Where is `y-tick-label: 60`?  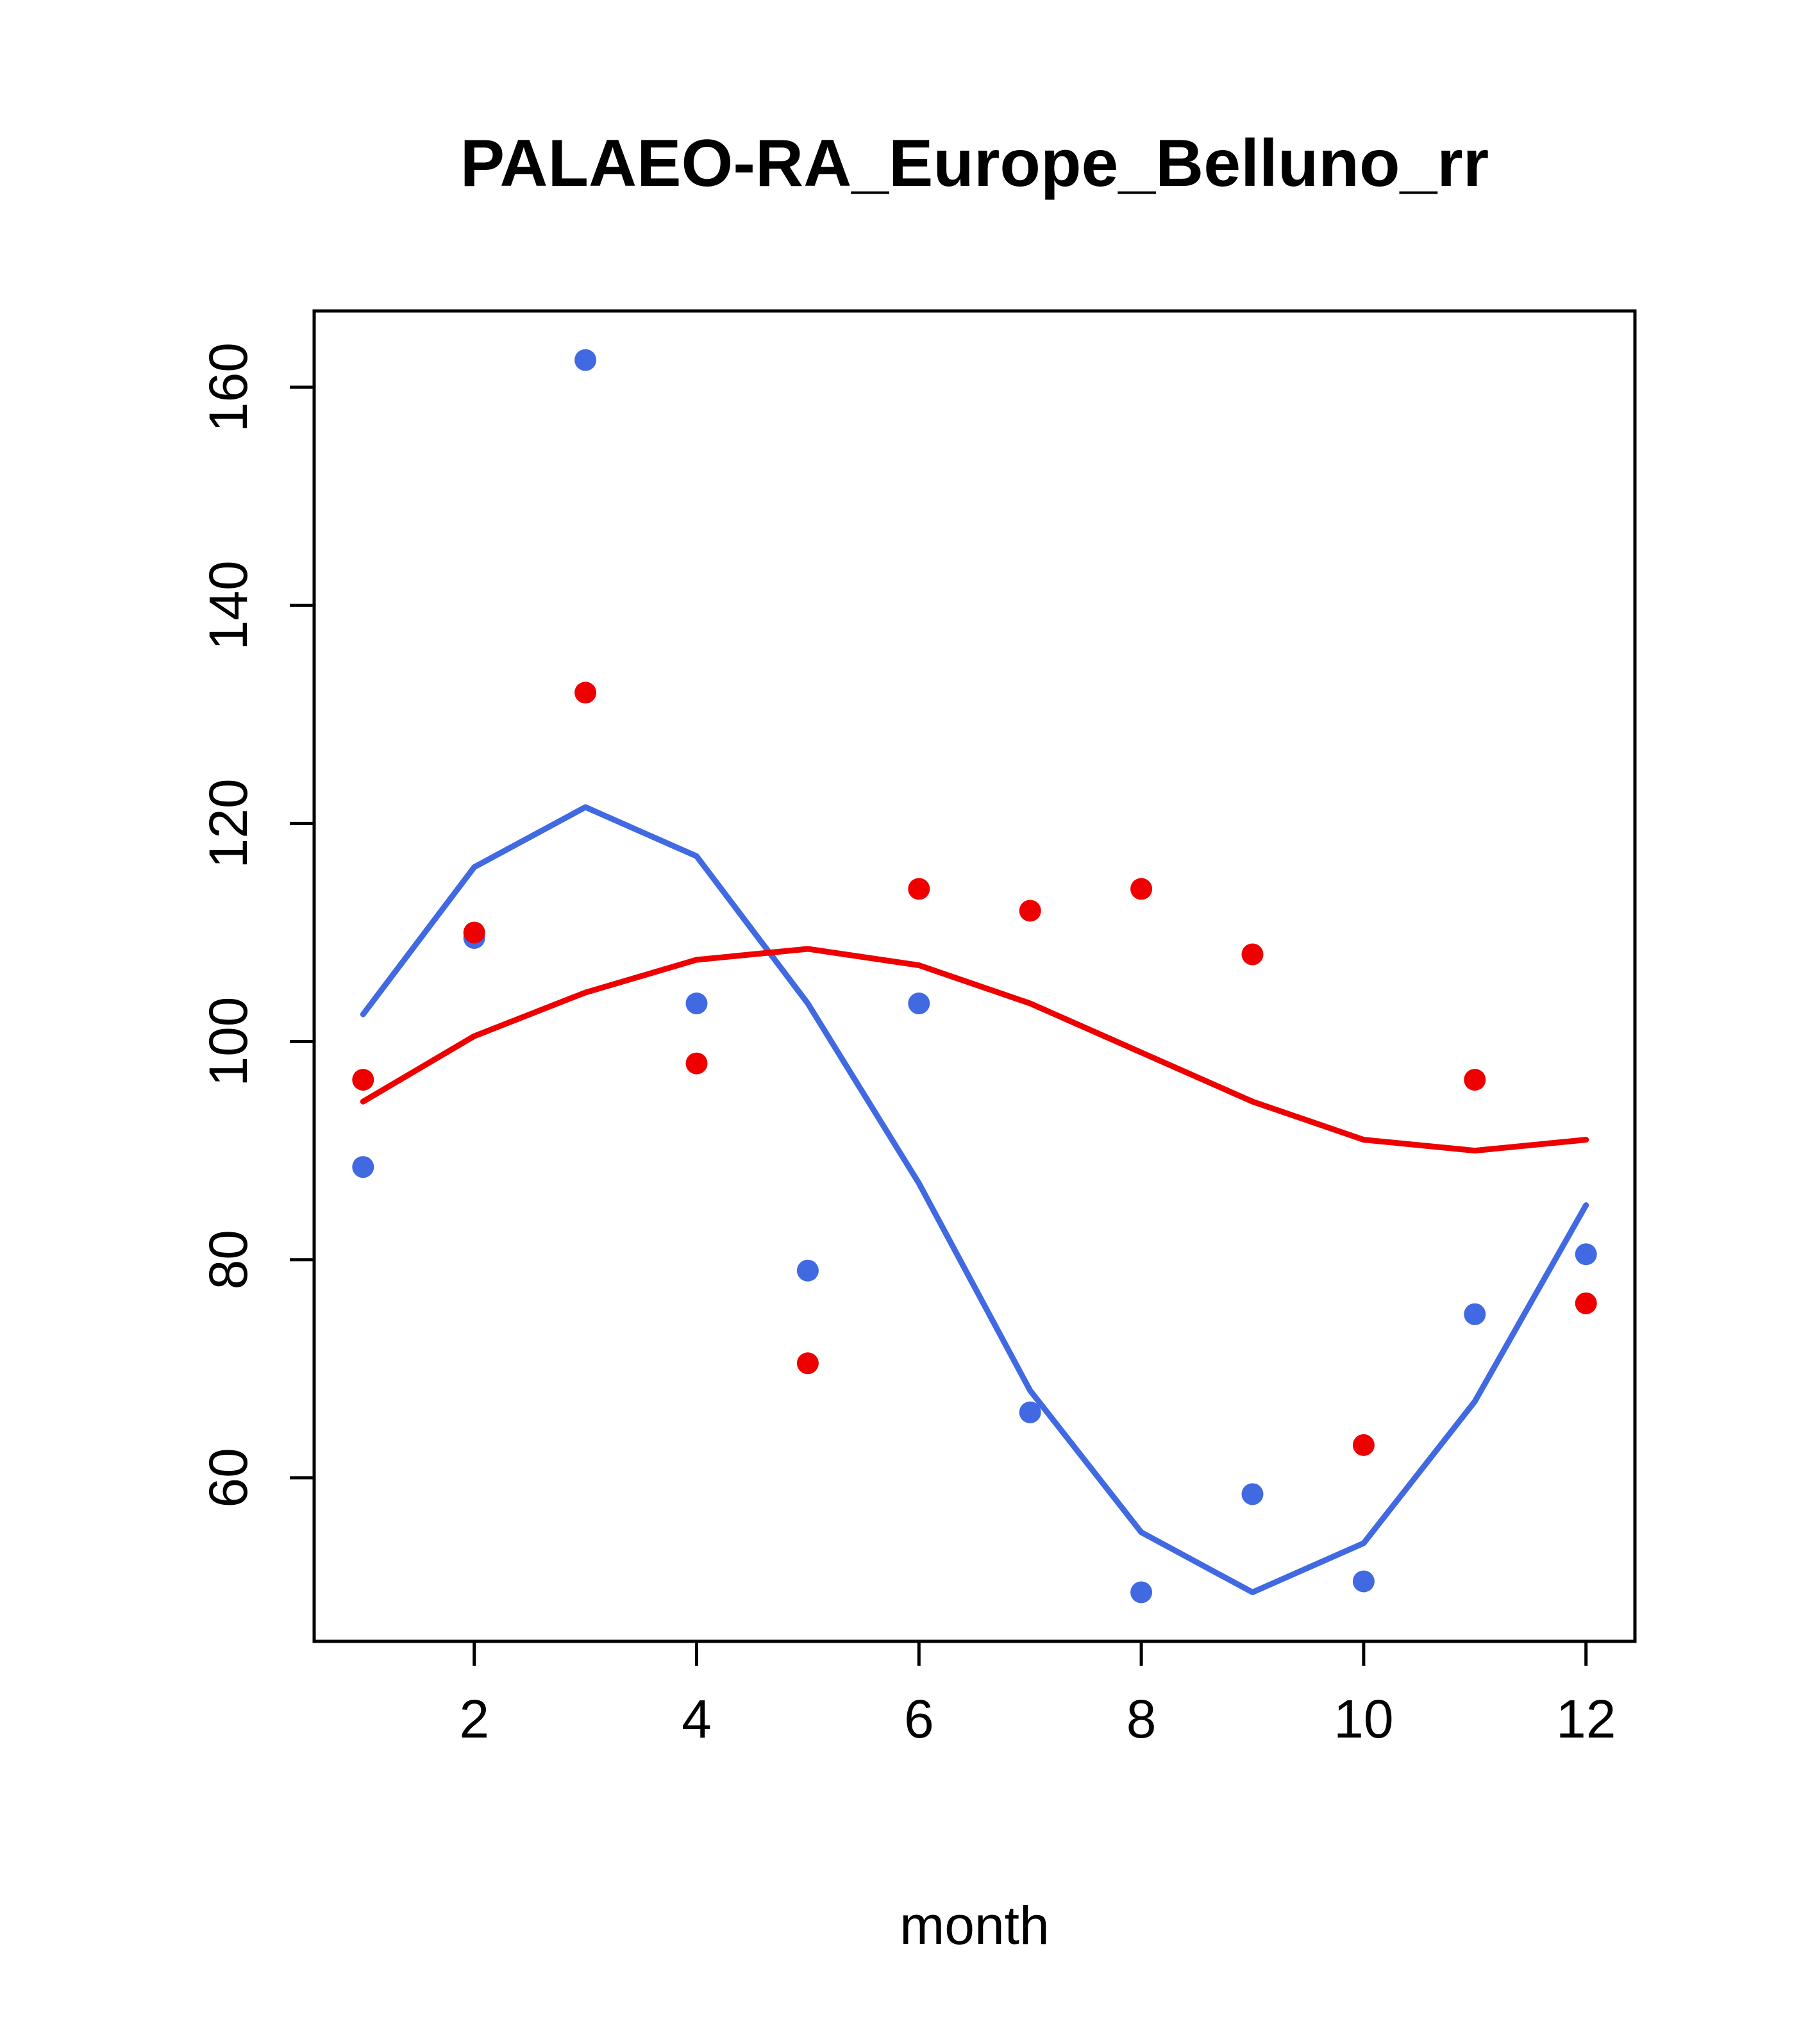
y-tick-label: 60 is located at coordinates (228, 1477).